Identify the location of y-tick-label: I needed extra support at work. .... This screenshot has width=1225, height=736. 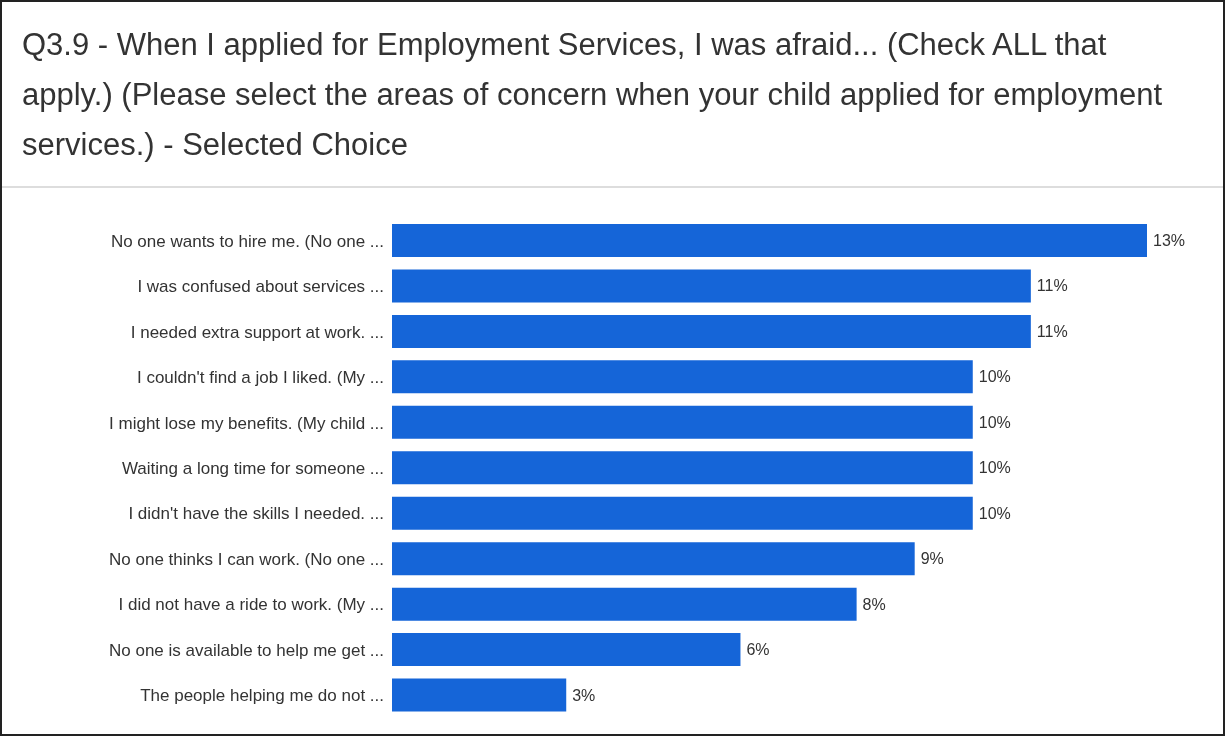
(257, 332).